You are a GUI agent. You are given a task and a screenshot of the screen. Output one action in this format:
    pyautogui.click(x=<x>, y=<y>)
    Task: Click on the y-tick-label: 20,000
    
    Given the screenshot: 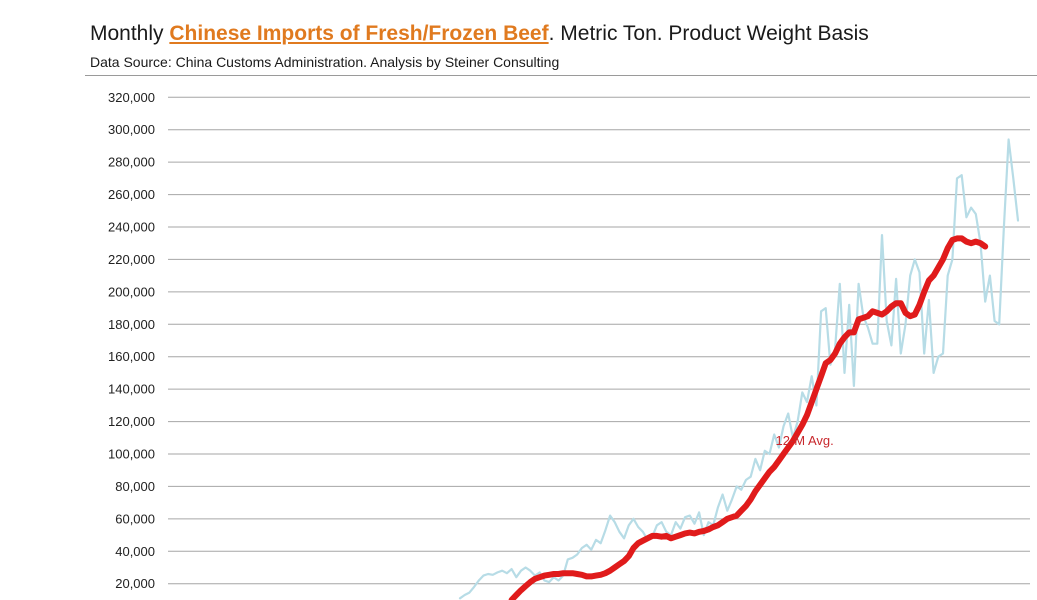 What is the action you would take?
    pyautogui.click(x=135, y=583)
    